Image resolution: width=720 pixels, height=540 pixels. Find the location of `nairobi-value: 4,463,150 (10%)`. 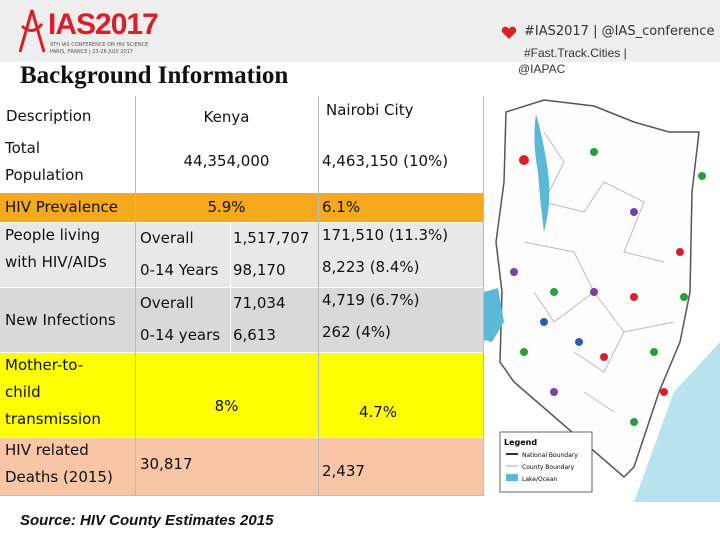

nairobi-value: 4,463,150 (10%) is located at coordinates (385, 161).